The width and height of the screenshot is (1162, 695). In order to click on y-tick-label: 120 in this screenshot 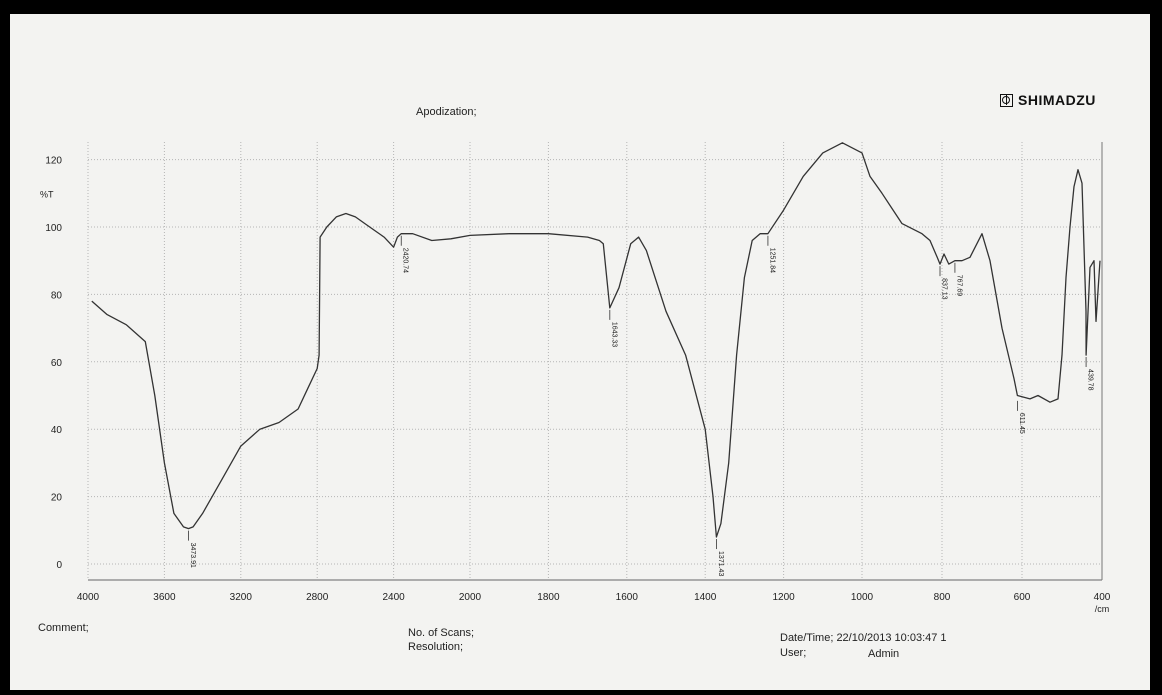, I will do `click(53, 161)`.